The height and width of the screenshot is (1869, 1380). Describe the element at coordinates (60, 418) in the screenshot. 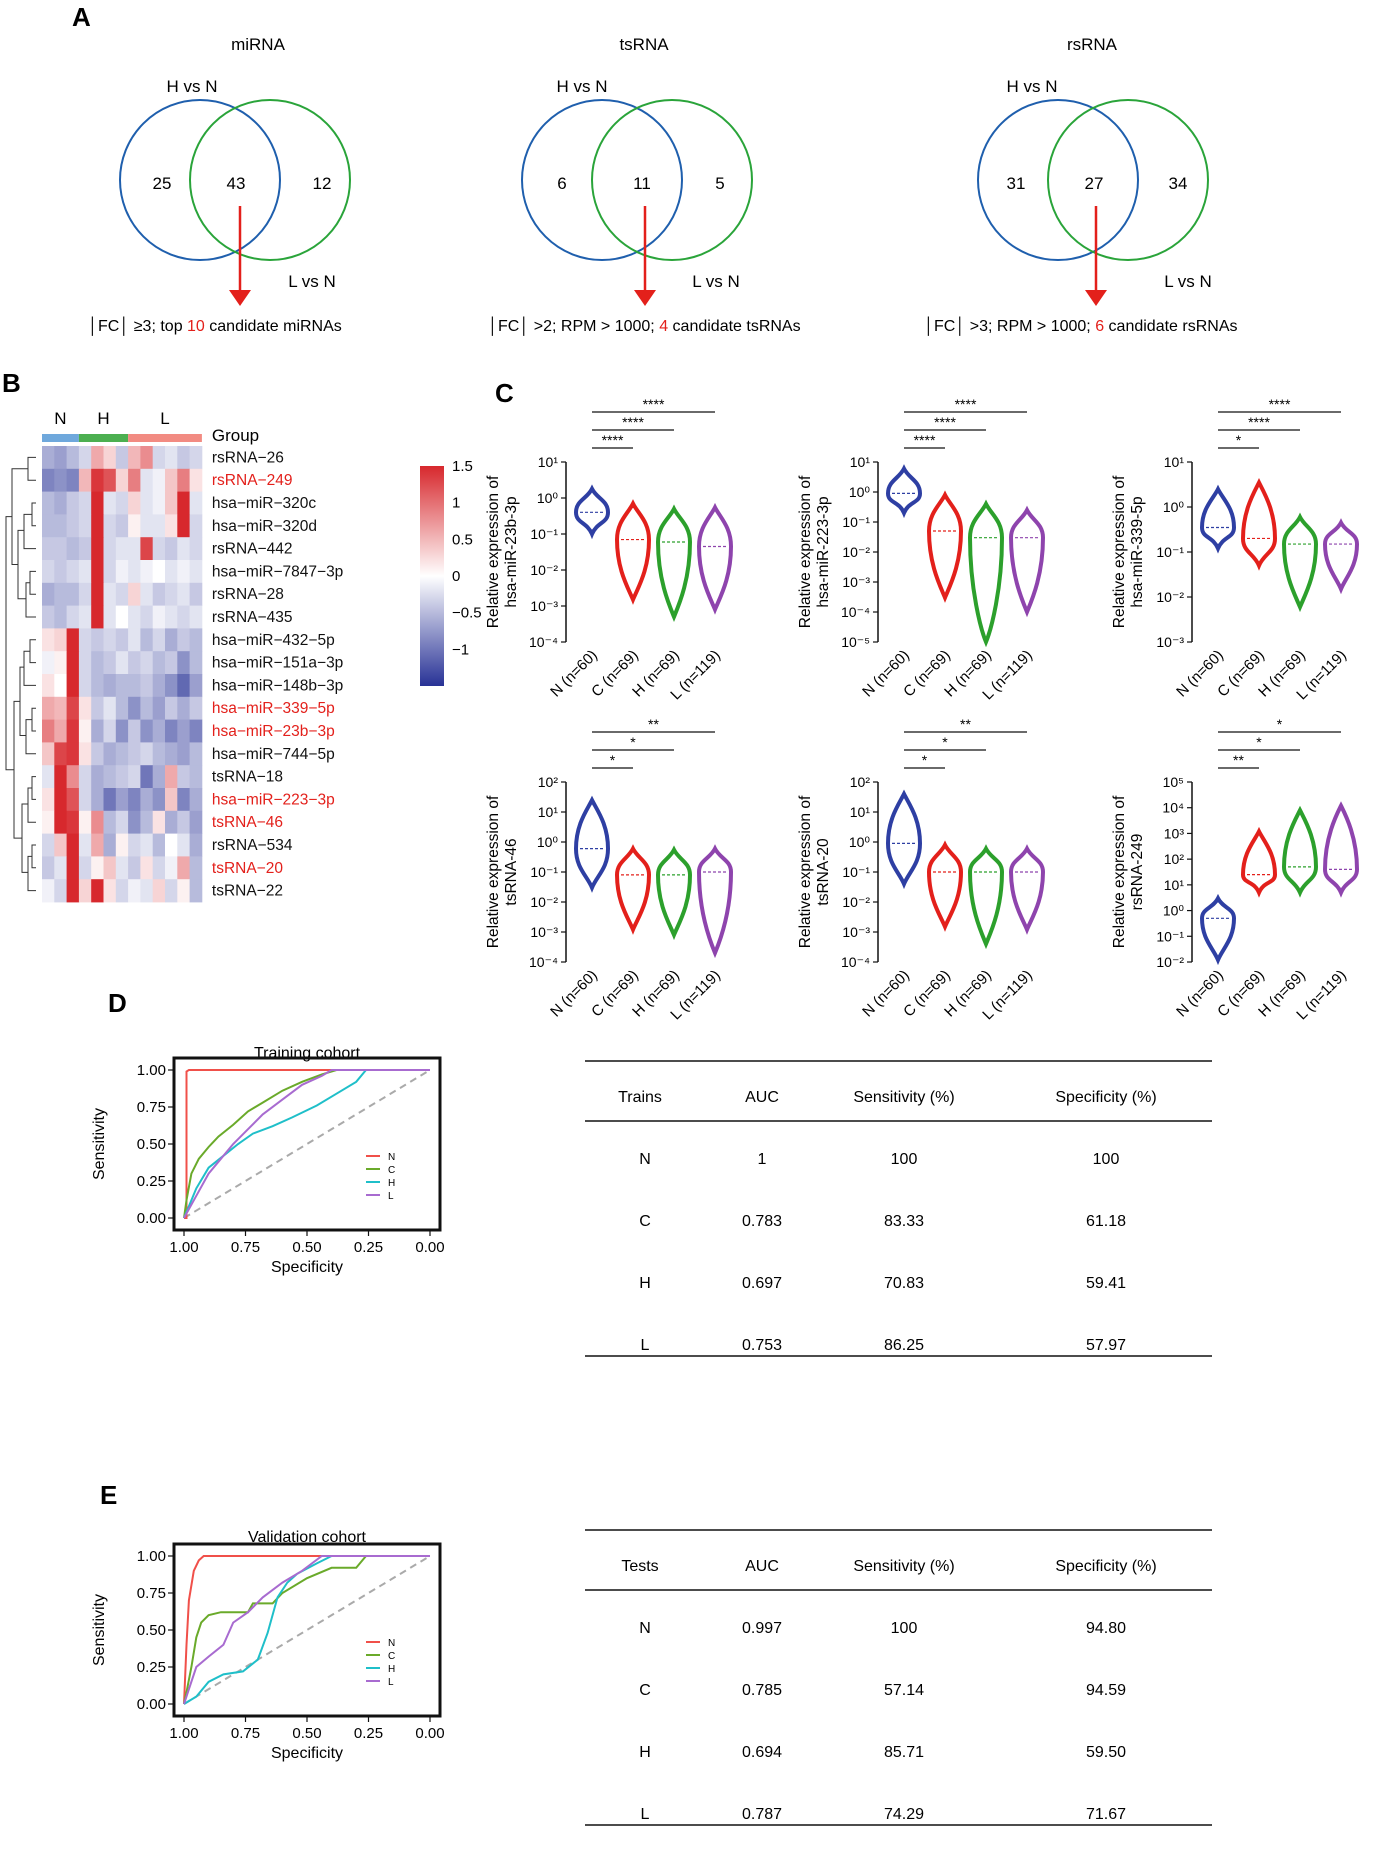

I see `group-label-N: N` at that location.